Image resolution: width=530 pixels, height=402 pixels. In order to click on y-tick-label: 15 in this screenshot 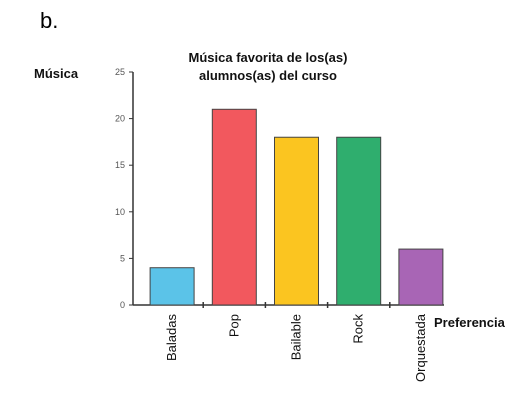, I will do `click(120, 165)`.